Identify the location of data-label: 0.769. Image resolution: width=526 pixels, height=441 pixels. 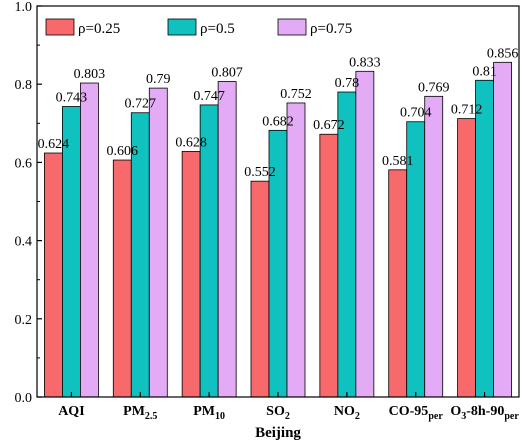
(434, 87).